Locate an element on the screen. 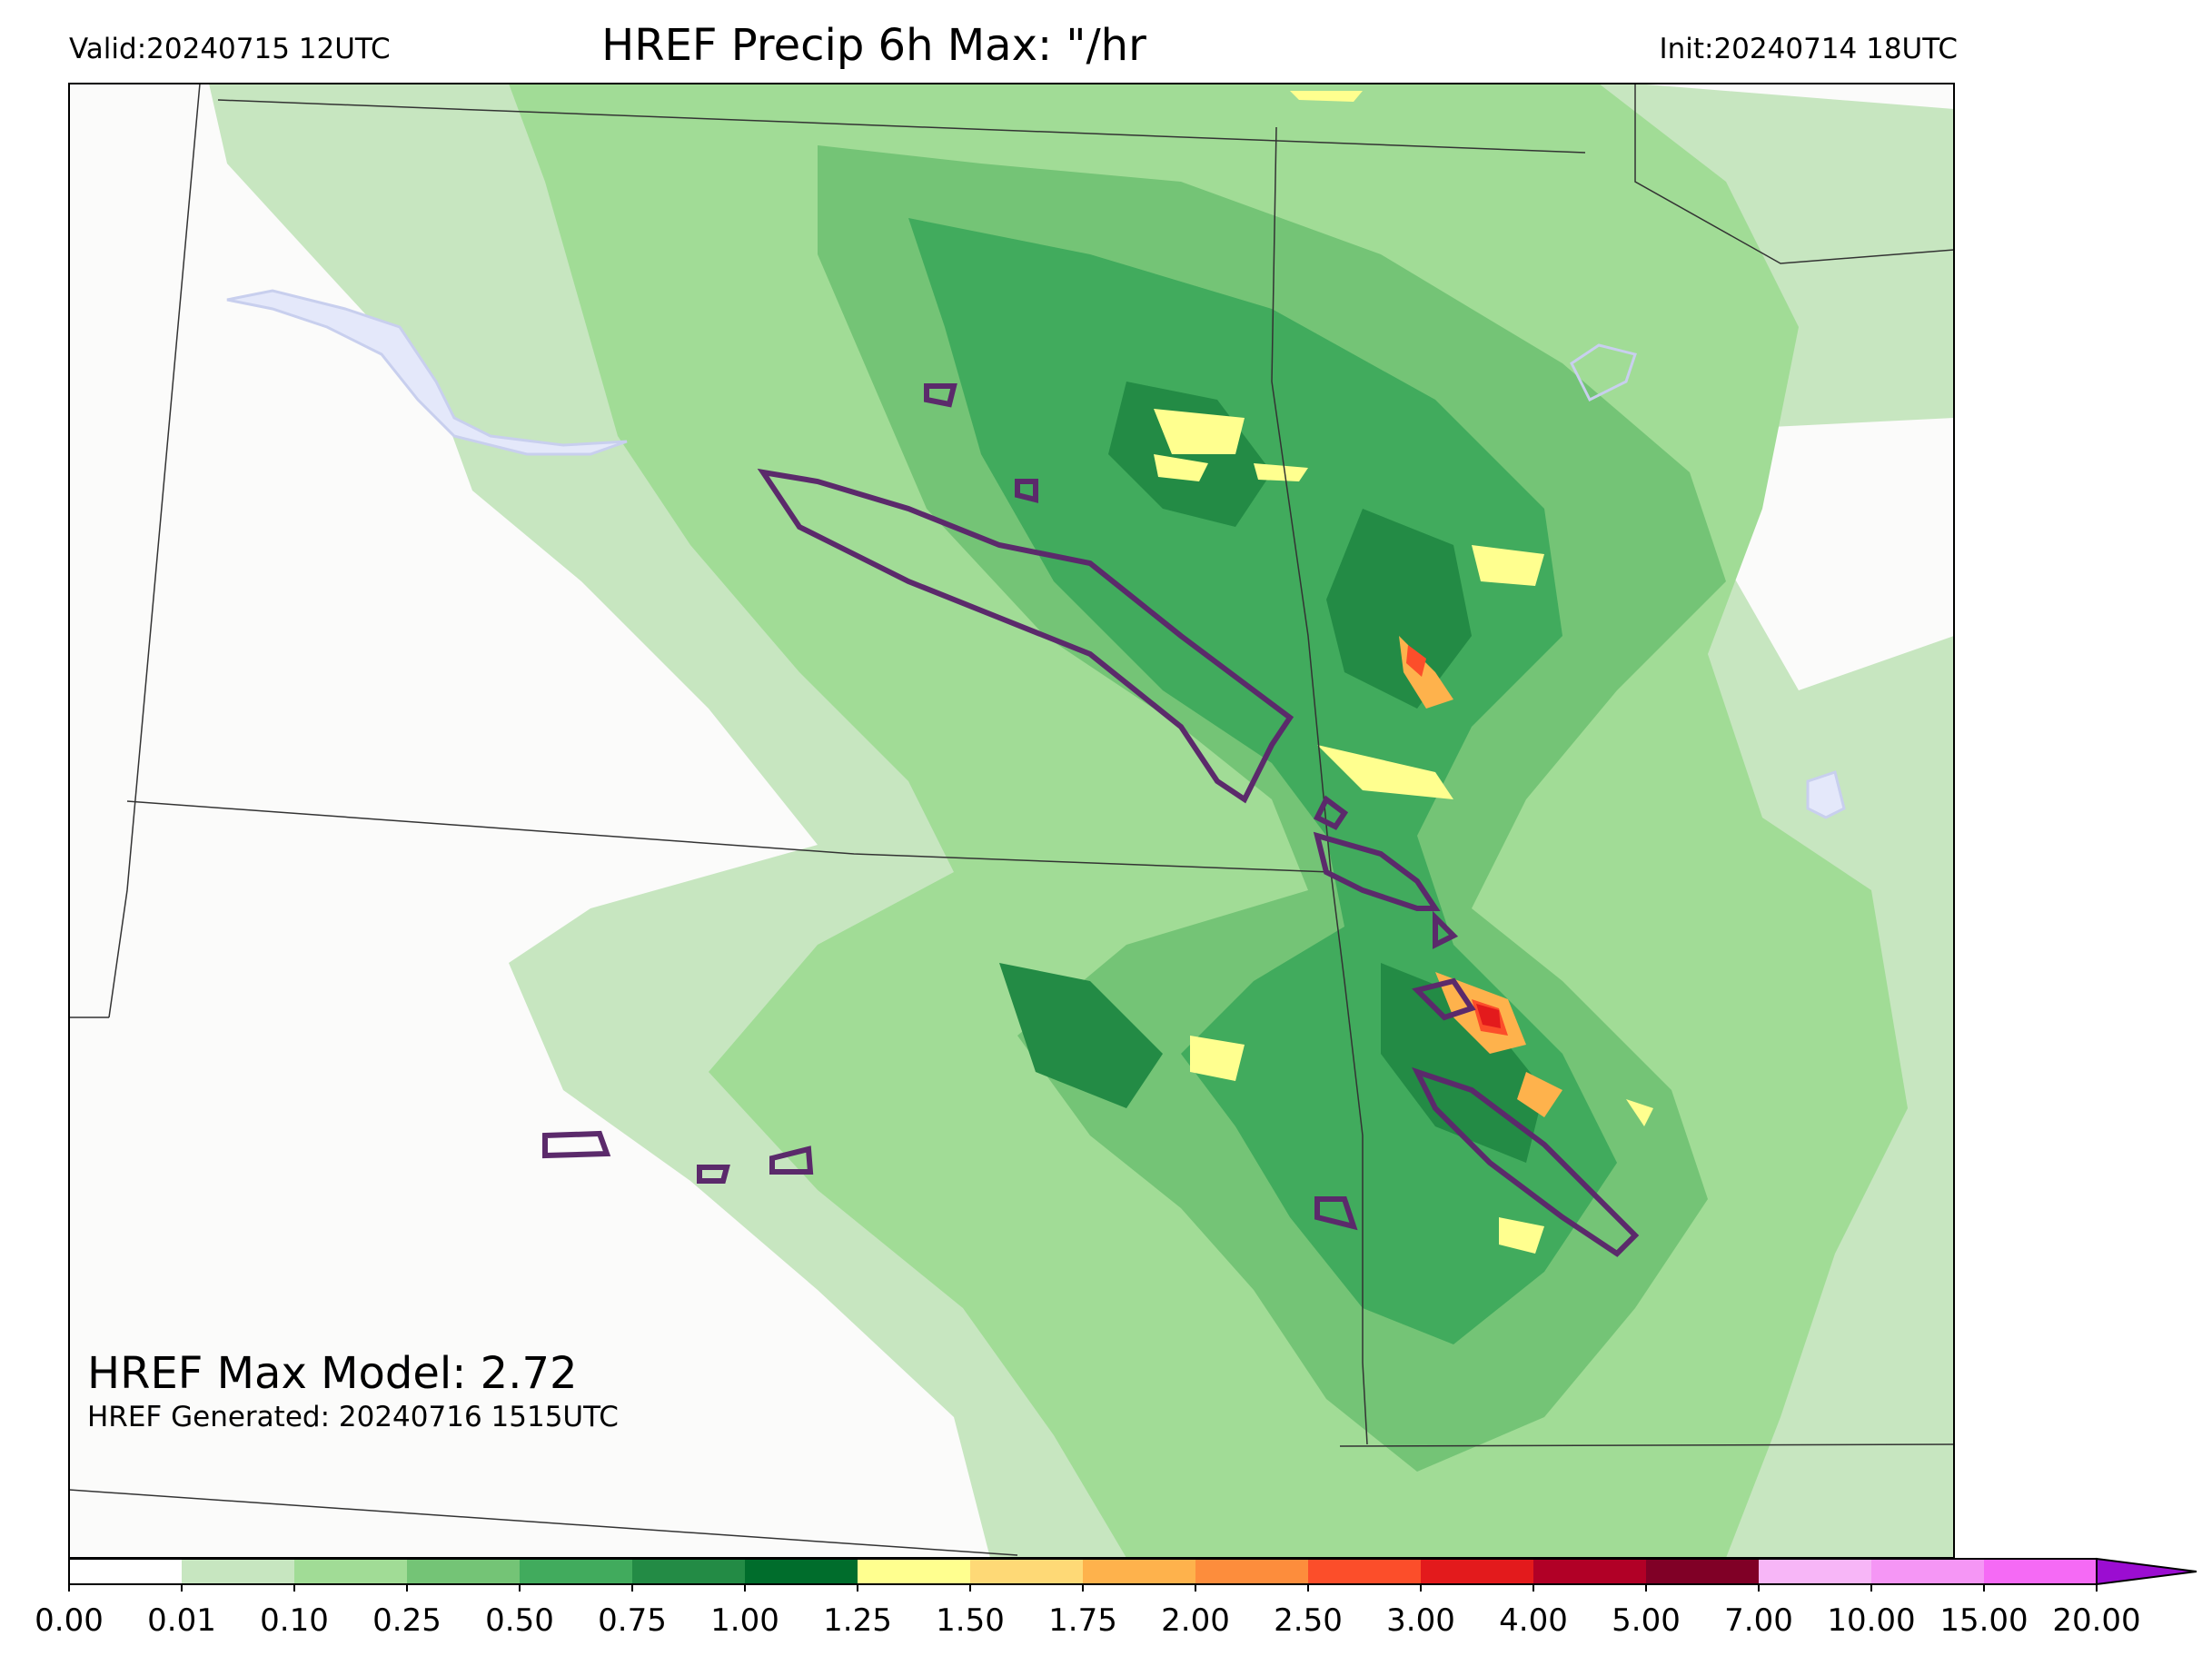 The width and height of the screenshot is (2212, 1666). water-body is located at coordinates (427, 372).